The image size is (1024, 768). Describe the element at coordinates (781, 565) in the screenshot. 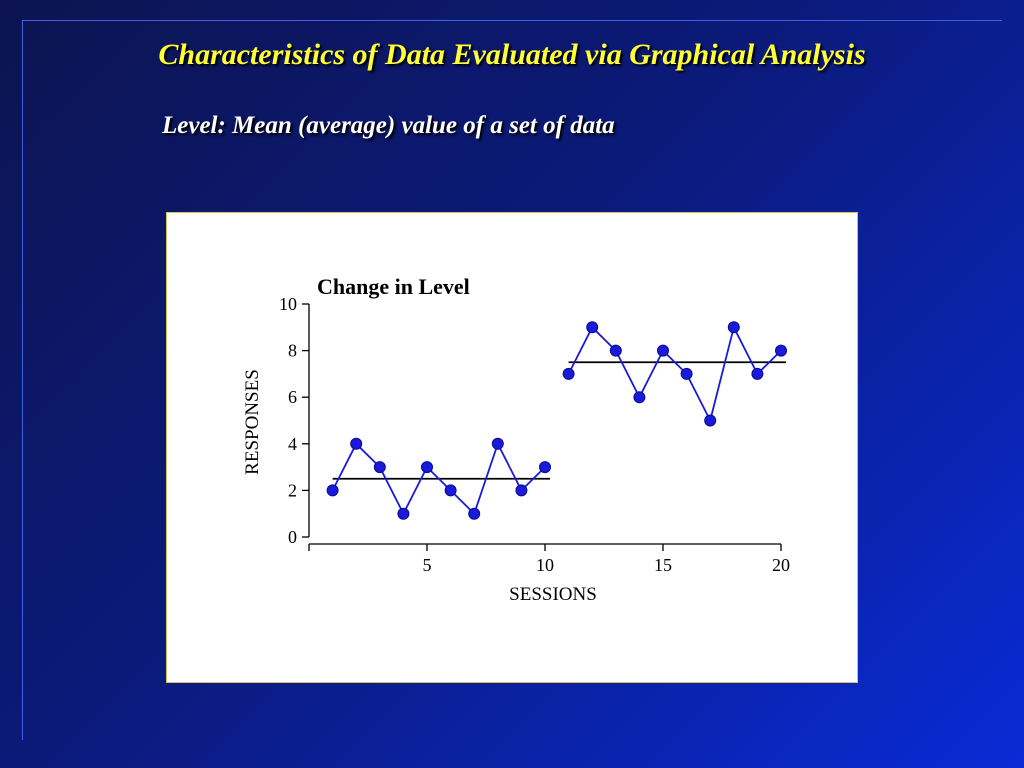

I see `x-tick-label: 20` at that location.